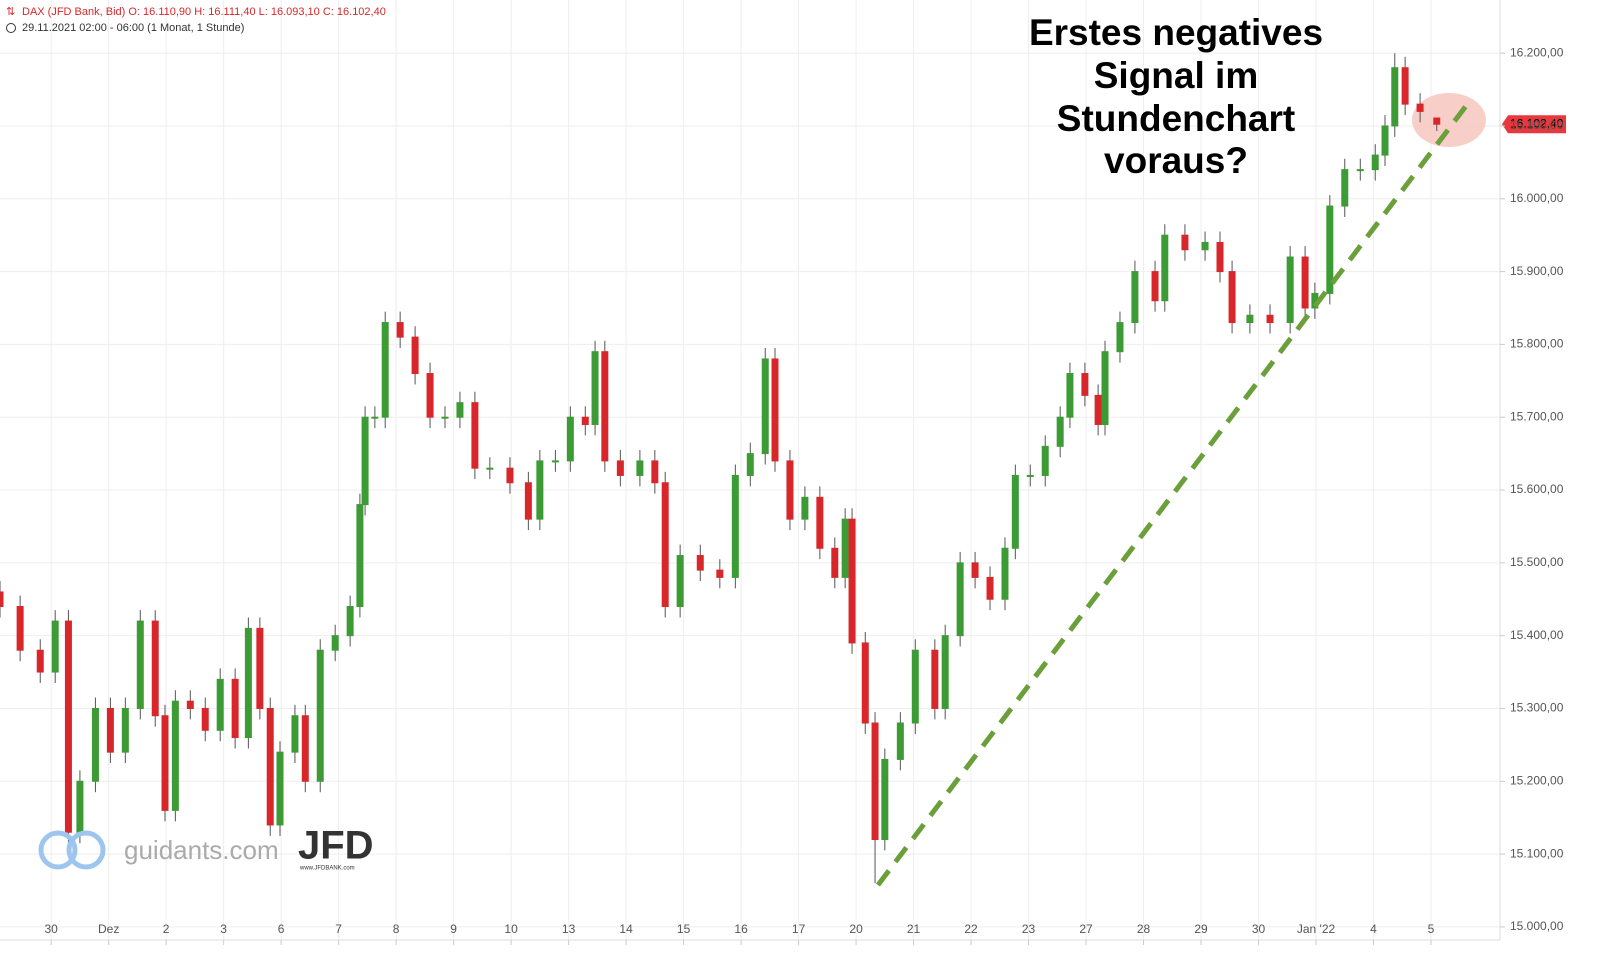 The height and width of the screenshot is (973, 1623). What do you see at coordinates (1176, 160) in the screenshot?
I see `annotation: voraus?` at bounding box center [1176, 160].